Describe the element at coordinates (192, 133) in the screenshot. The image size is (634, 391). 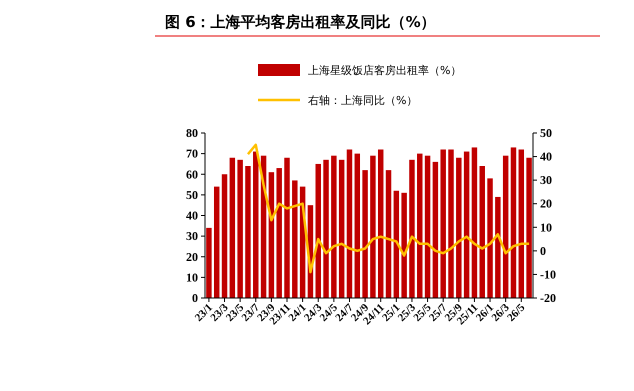
I see `y-tick-label: 80` at that location.